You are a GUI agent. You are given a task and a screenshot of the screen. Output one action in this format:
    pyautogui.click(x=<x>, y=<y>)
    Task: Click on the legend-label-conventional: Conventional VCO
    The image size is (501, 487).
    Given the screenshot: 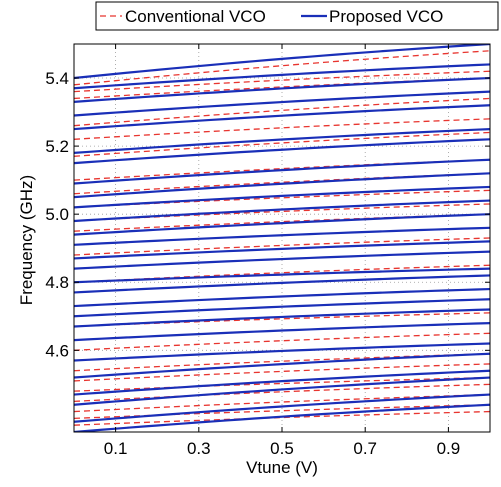 What is the action you would take?
    pyautogui.click(x=195, y=16)
    